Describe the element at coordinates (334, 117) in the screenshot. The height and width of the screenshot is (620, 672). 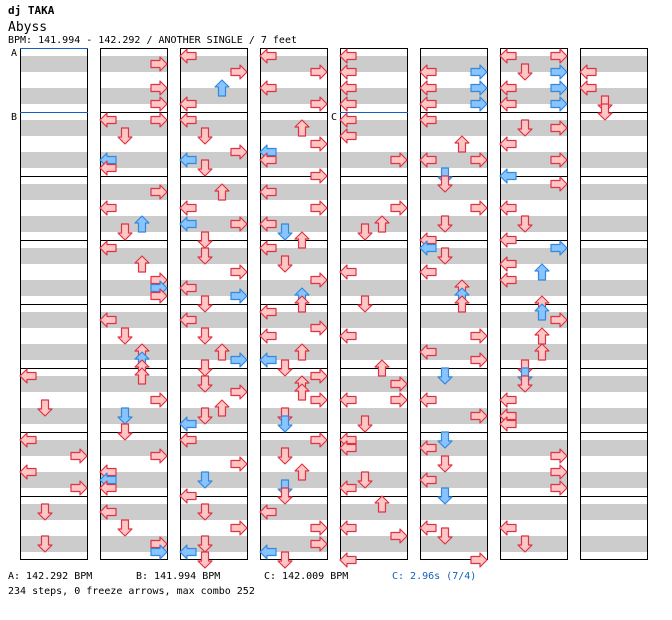
I see `marker-label: C` at that location.